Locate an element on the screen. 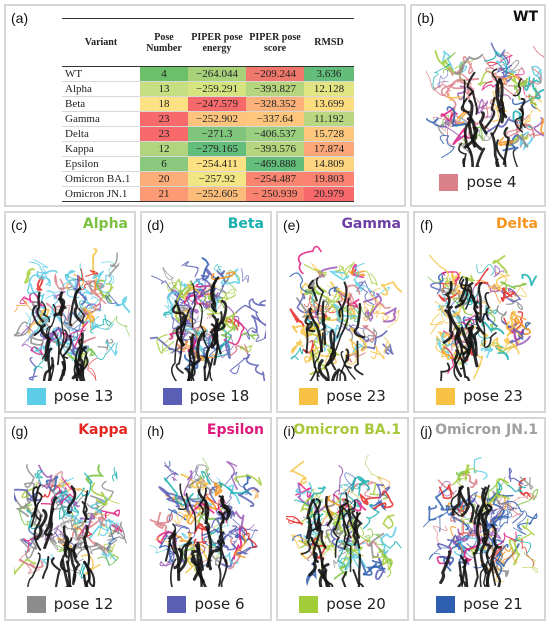  table-row: Alpha 13 −259.291 −393.827 12.128 is located at coordinates (208, 89).